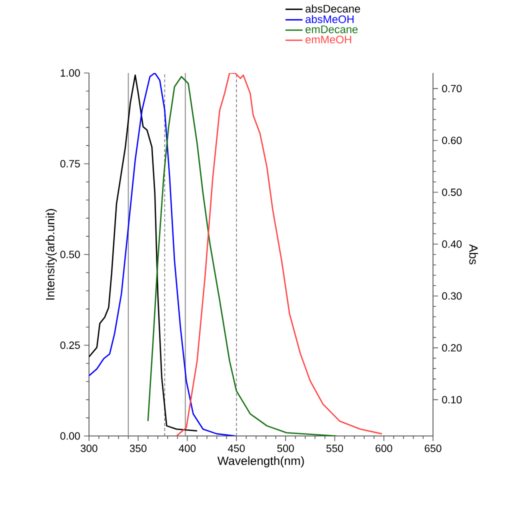 Image resolution: width=512 pixels, height=511 pixels. Describe the element at coordinates (70, 436) in the screenshot. I see `y-tick-label: 0.00` at that location.